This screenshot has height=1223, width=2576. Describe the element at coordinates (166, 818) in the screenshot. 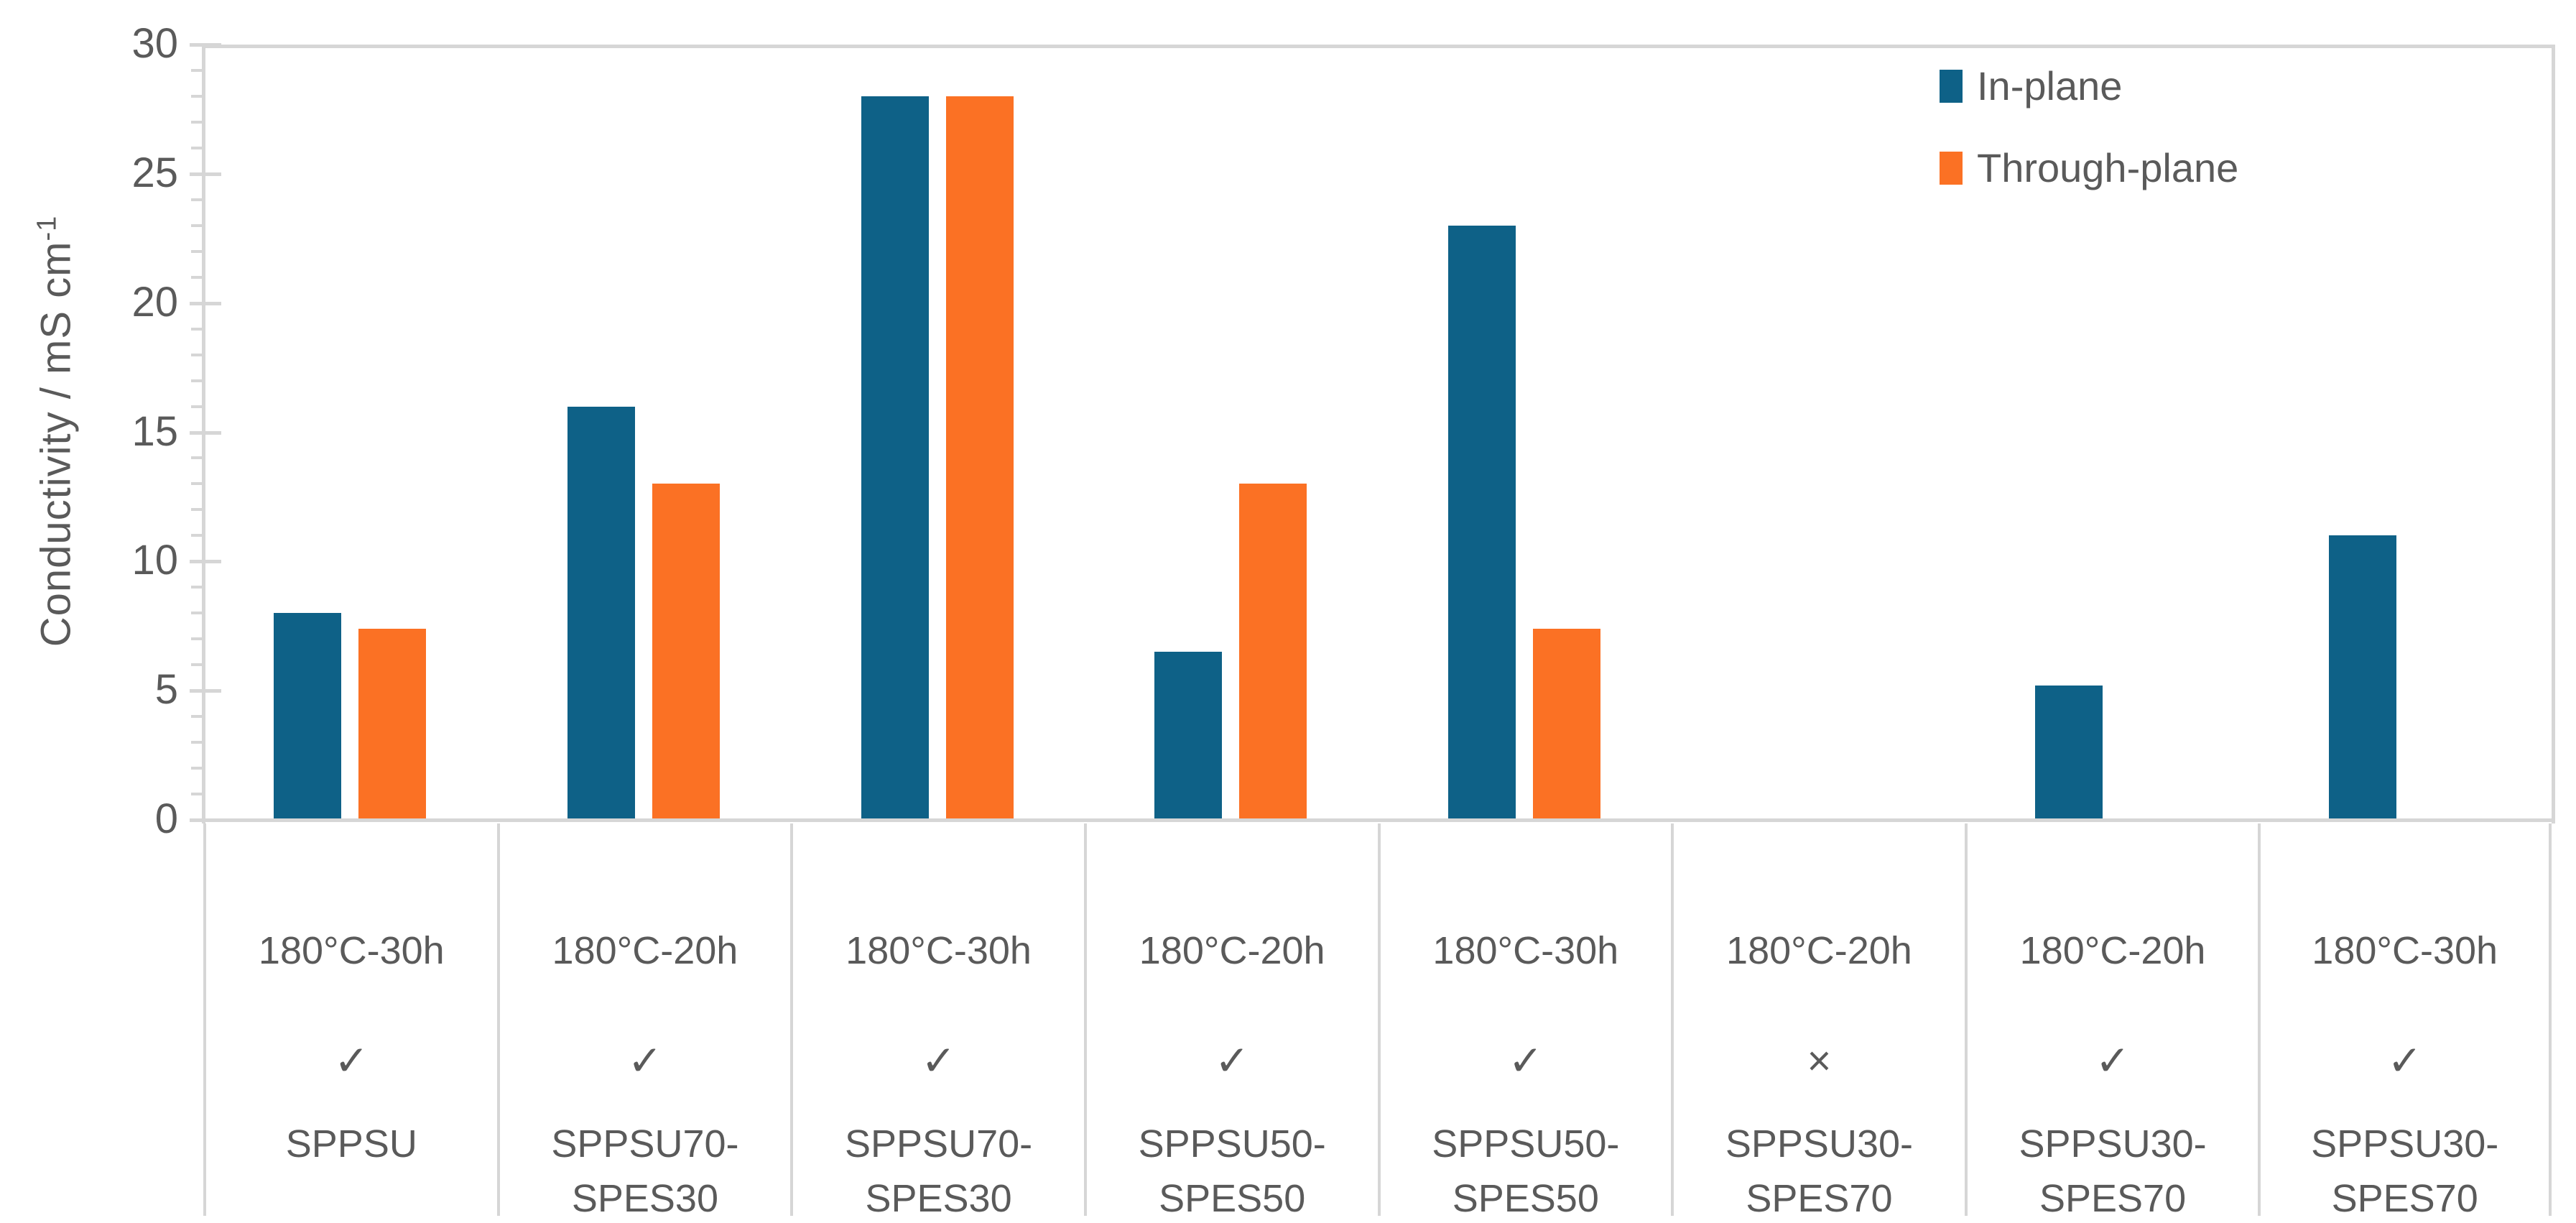

I see `y-tick-label: 0` at that location.